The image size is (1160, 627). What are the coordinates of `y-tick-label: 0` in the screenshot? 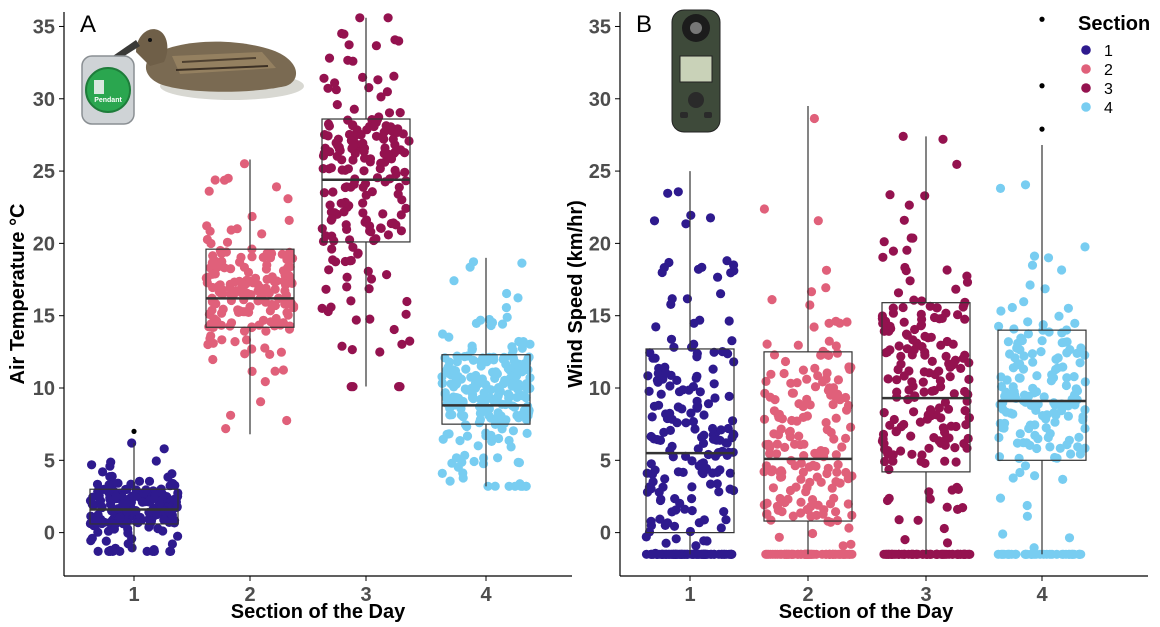 It's located at (605, 534).